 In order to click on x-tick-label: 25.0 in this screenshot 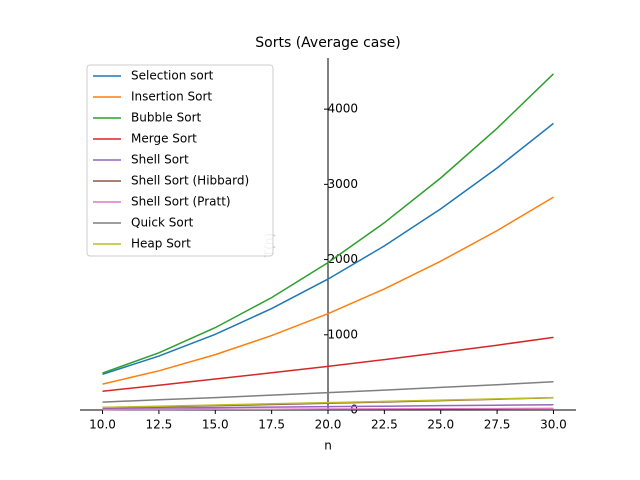, I will do `click(440, 425)`.